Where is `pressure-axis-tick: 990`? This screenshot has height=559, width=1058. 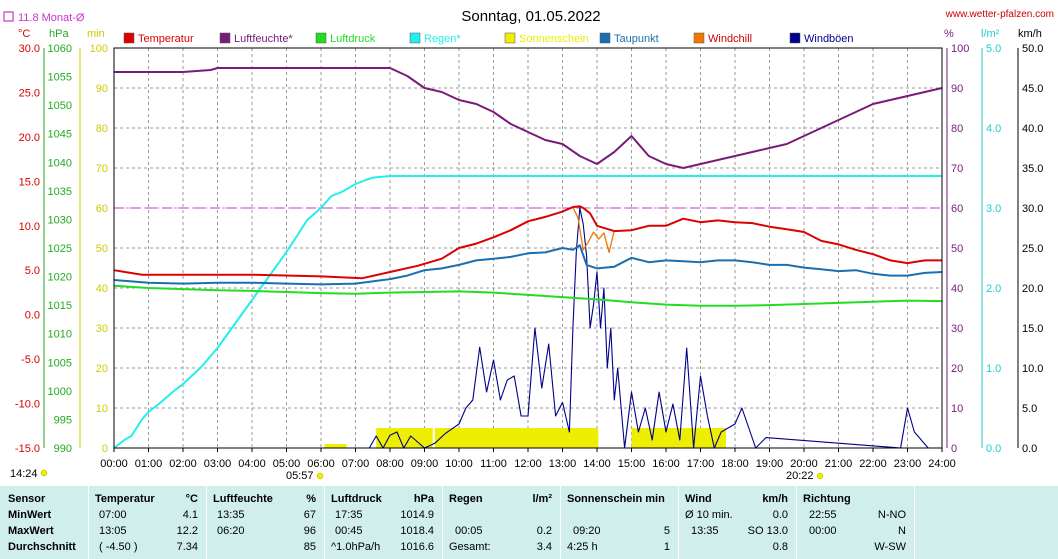 pressure-axis-tick: 990 is located at coordinates (63, 449).